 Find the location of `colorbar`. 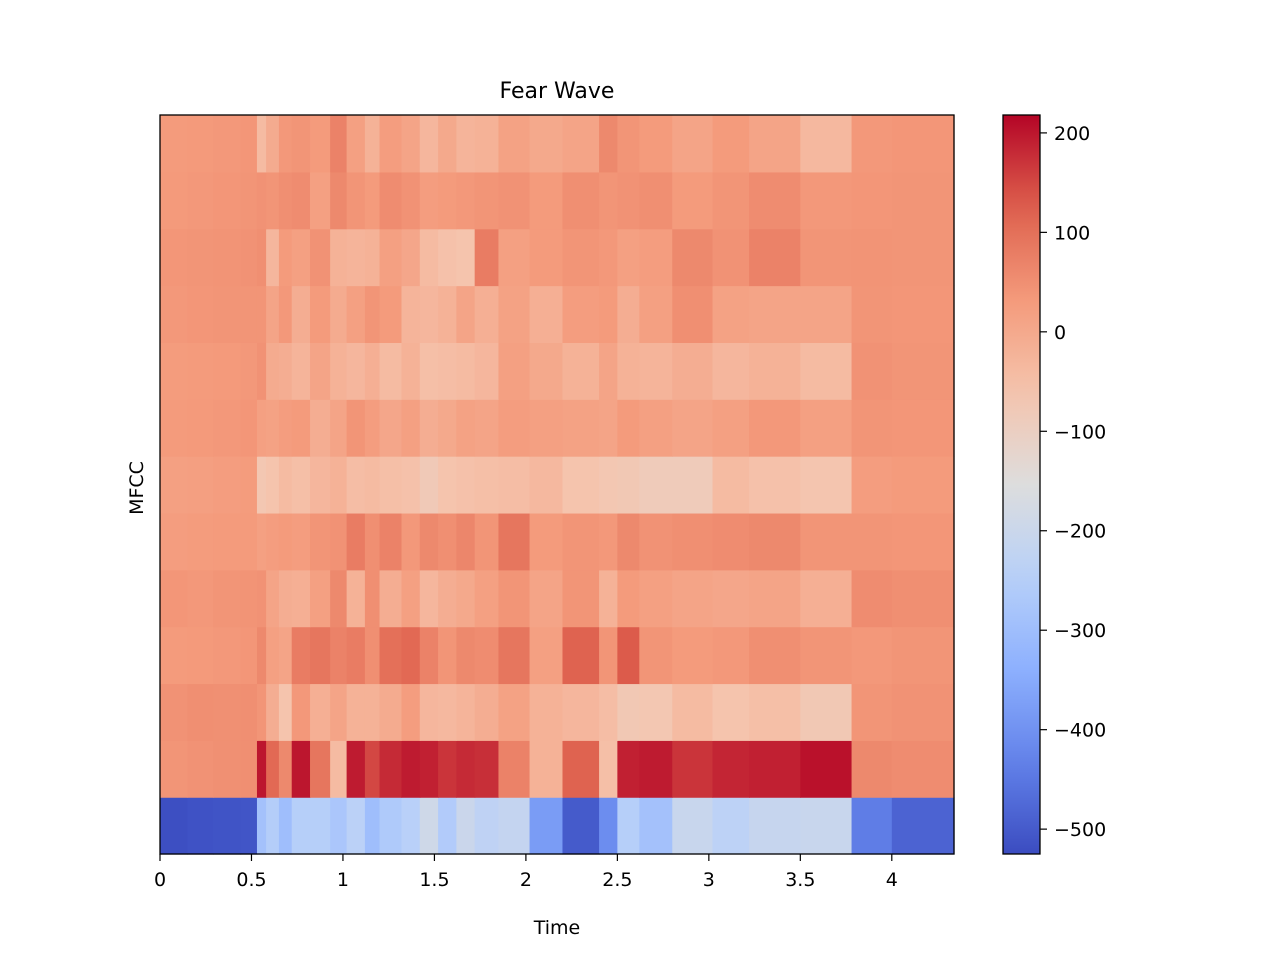

colorbar is located at coordinates (1021, 484).